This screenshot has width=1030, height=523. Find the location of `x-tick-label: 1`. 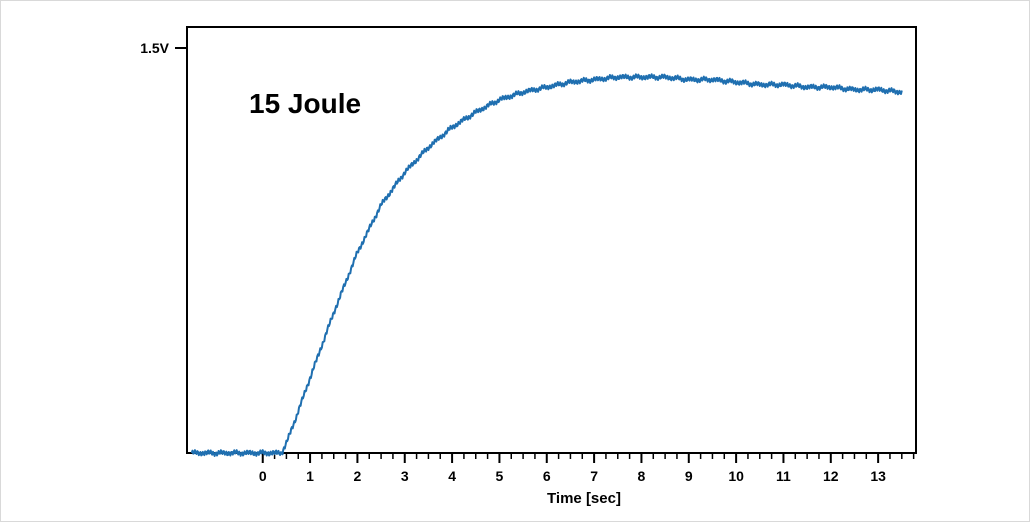

x-tick-label: 1 is located at coordinates (310, 476).